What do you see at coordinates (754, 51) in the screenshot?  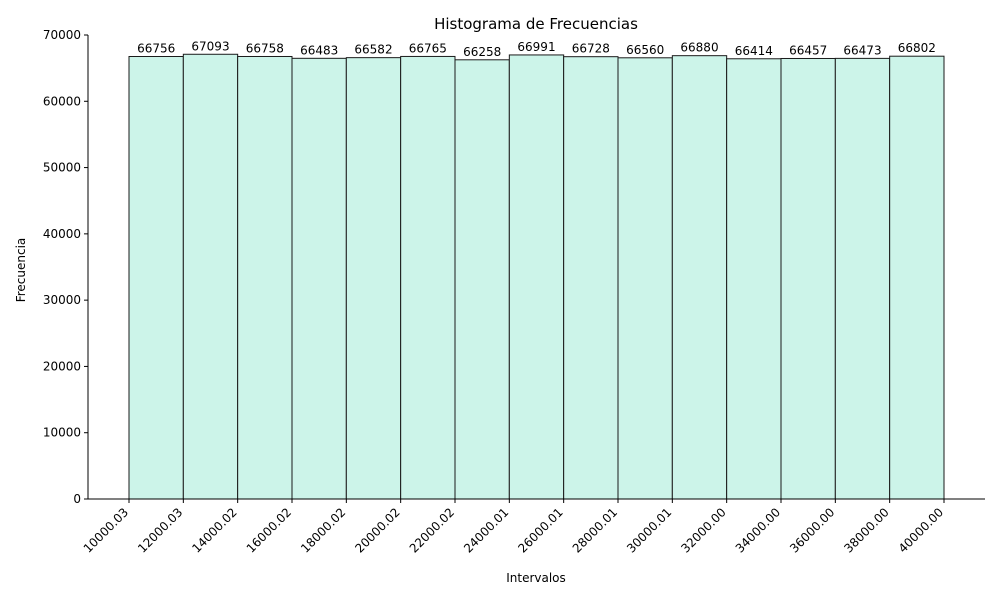 I see `bar-value-label-11: 66414` at bounding box center [754, 51].